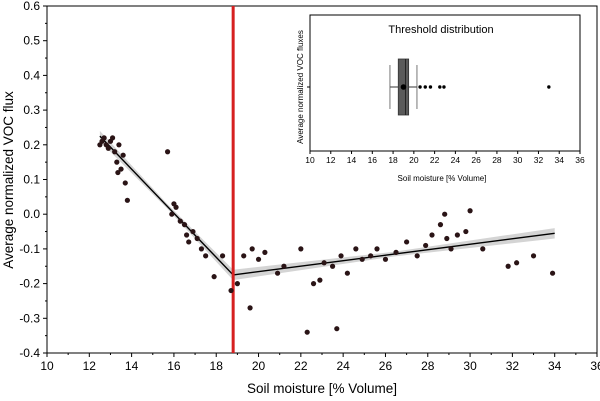 This screenshot has width=600, height=401. What do you see at coordinates (301, 366) in the screenshot?
I see `x-tick-label: 22` at bounding box center [301, 366].